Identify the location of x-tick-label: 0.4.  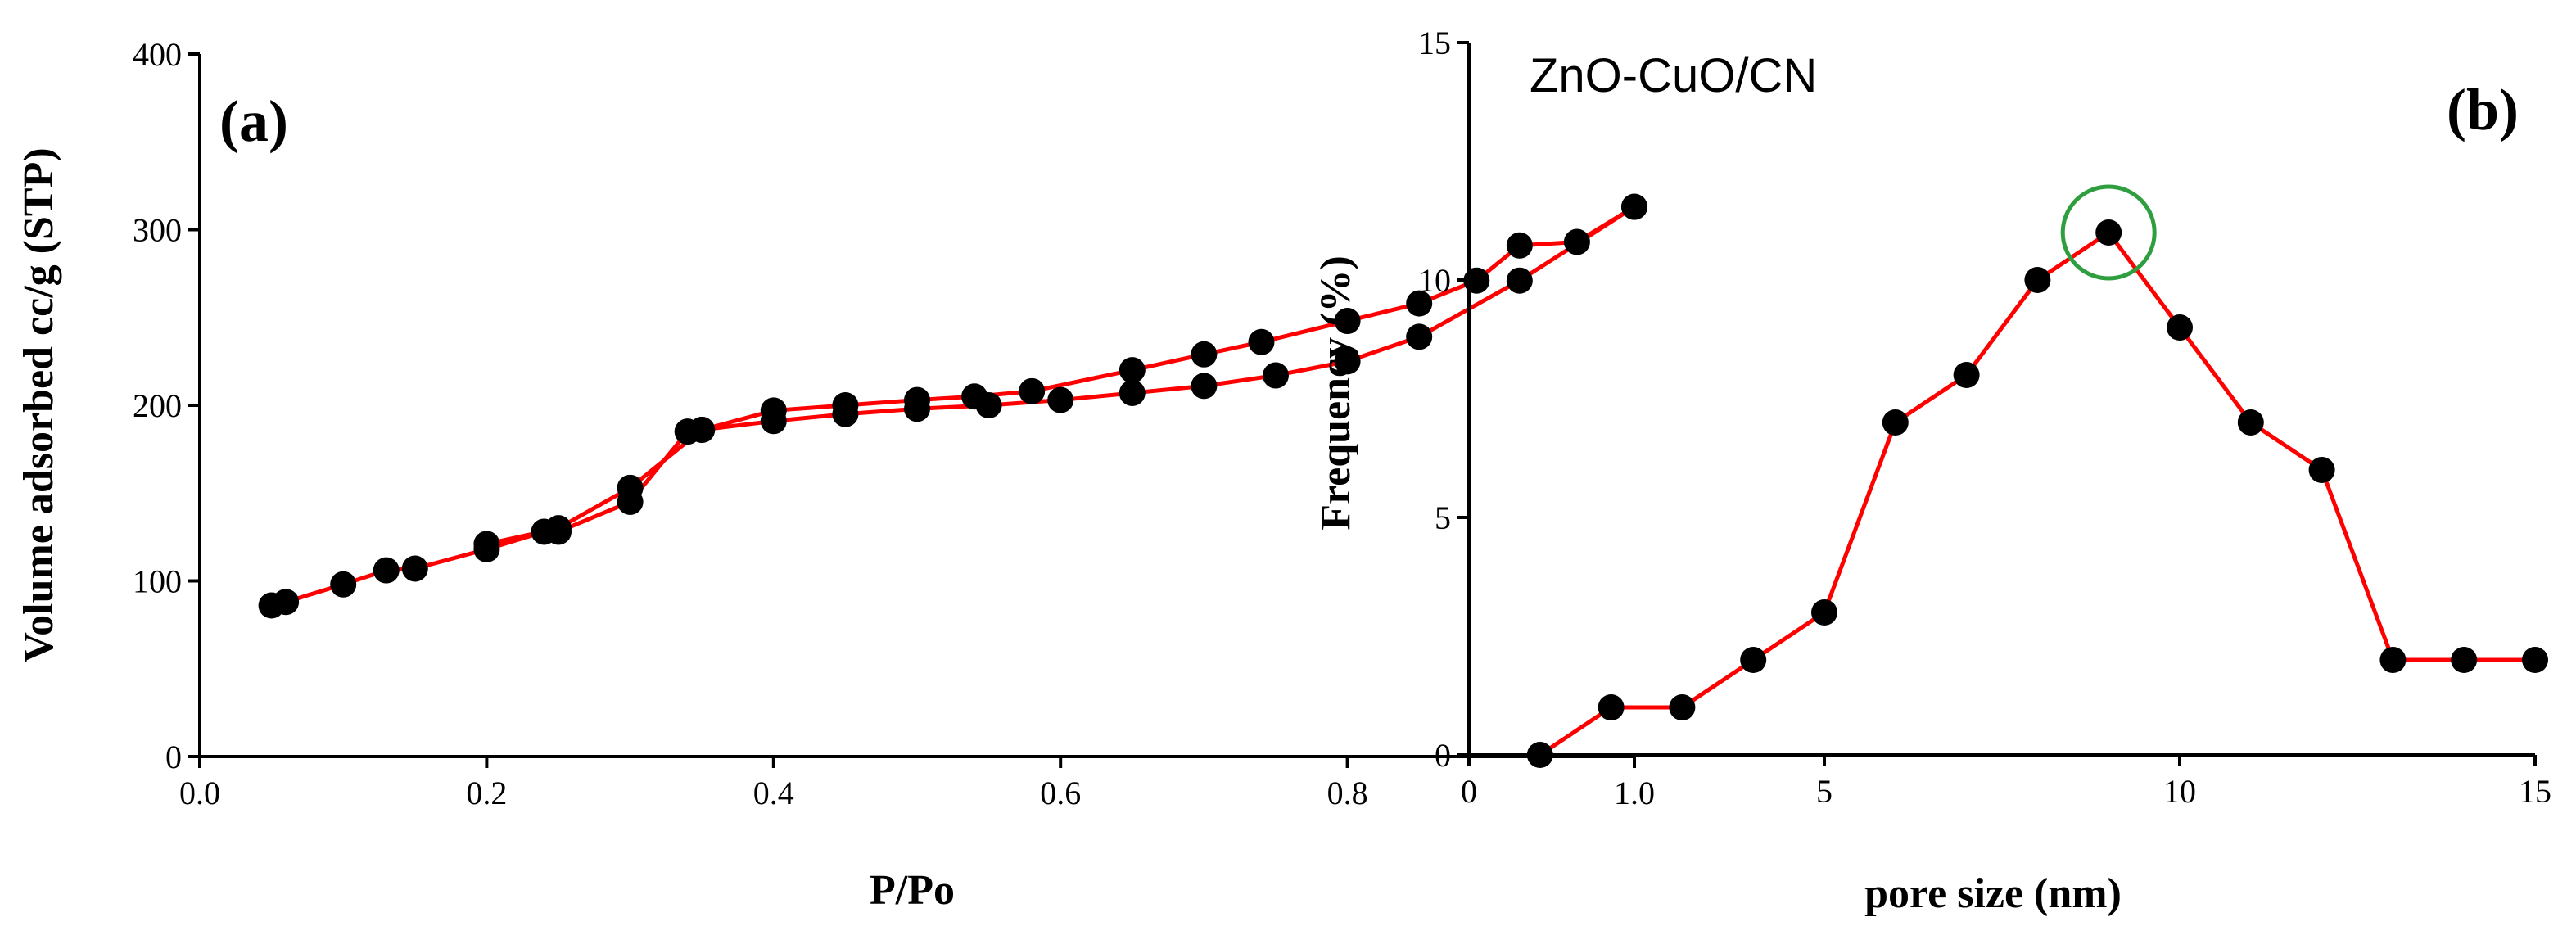
(773, 793).